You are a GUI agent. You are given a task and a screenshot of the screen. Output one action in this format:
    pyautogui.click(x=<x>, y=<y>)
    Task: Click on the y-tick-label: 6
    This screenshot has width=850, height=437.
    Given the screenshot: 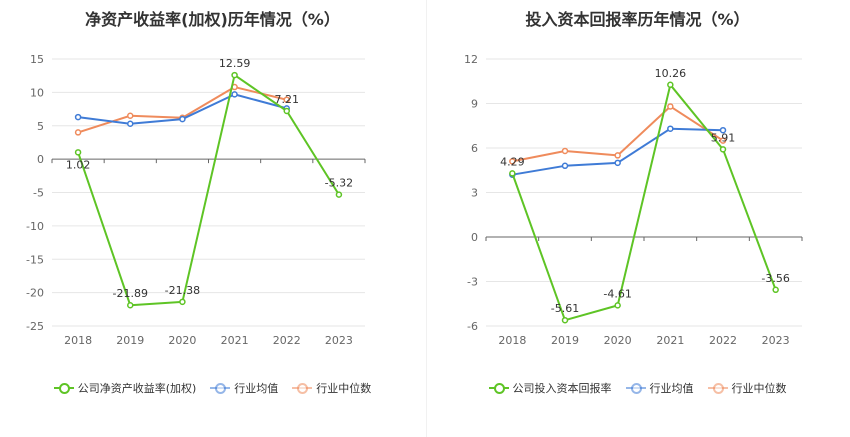 What is the action you would take?
    pyautogui.click(x=474, y=148)
    